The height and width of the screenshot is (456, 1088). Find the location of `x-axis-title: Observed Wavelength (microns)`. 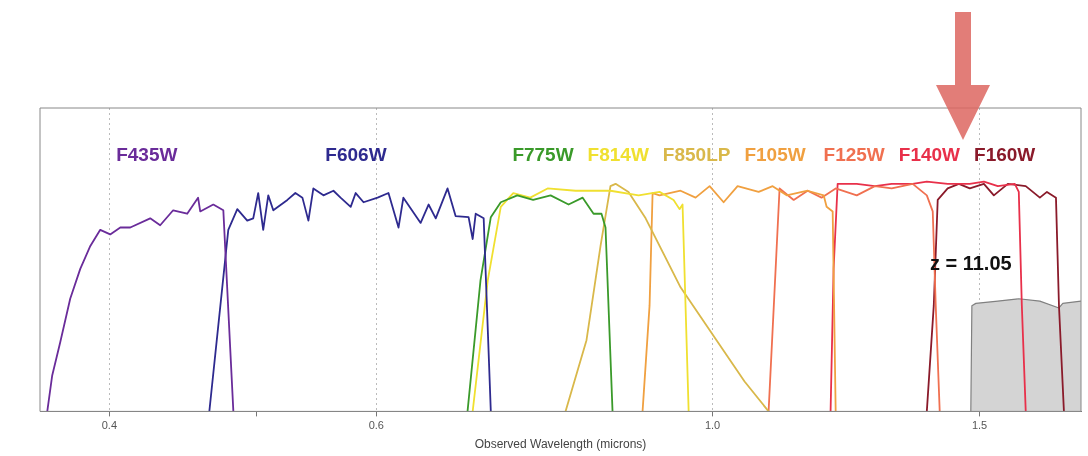

x-axis-title: Observed Wavelength (microns) is located at coordinates (560, 444).